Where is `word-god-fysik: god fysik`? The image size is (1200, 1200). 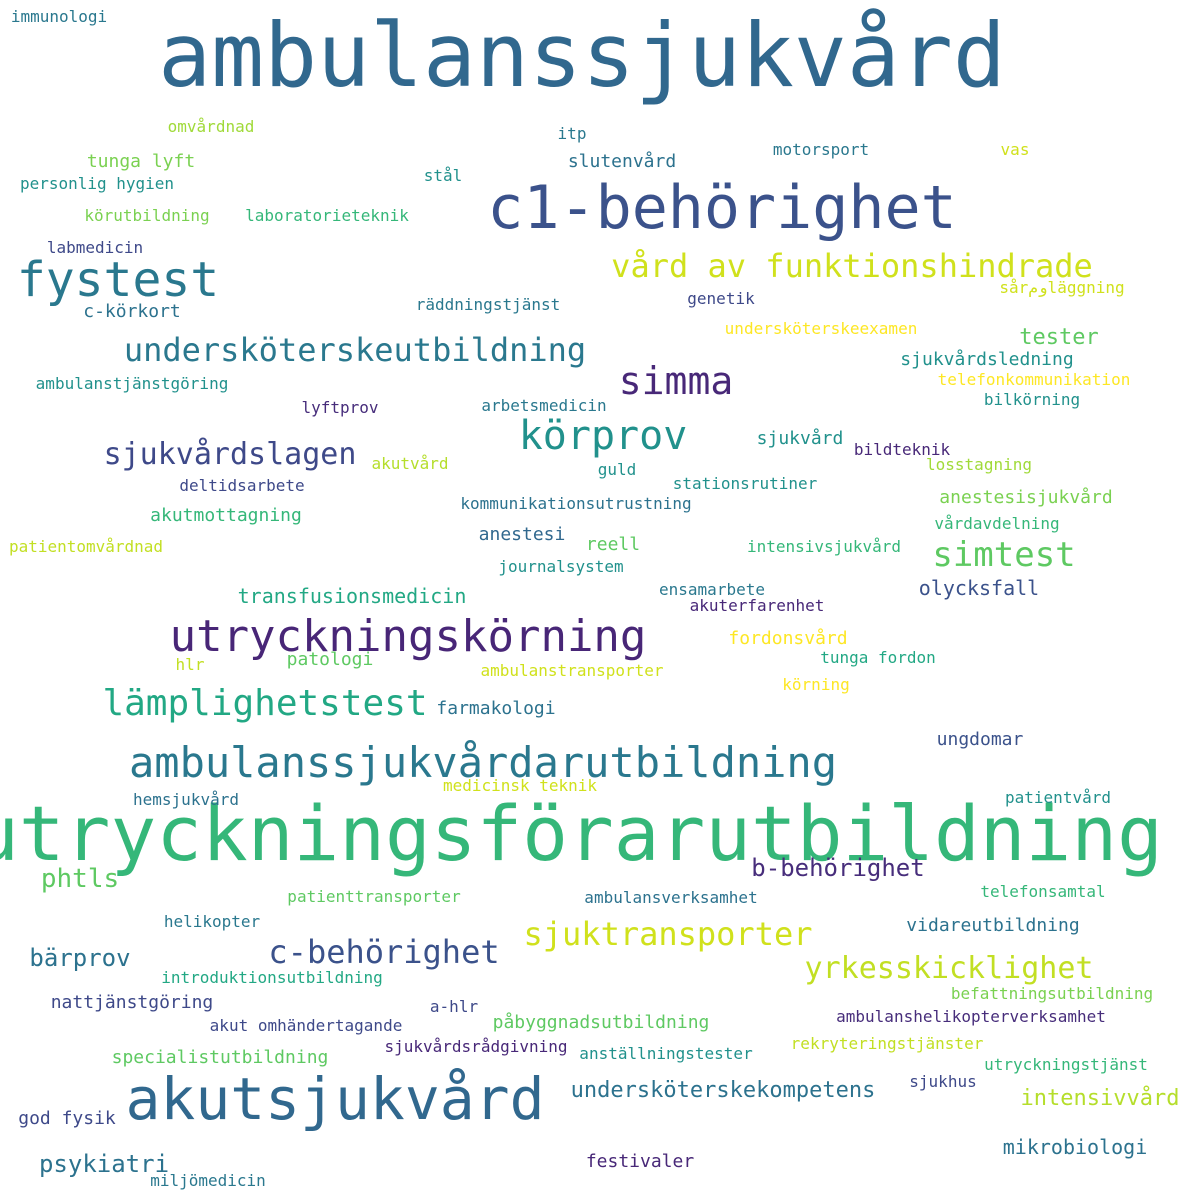
word-god-fysik: god fysik is located at coordinates (67, 1118).